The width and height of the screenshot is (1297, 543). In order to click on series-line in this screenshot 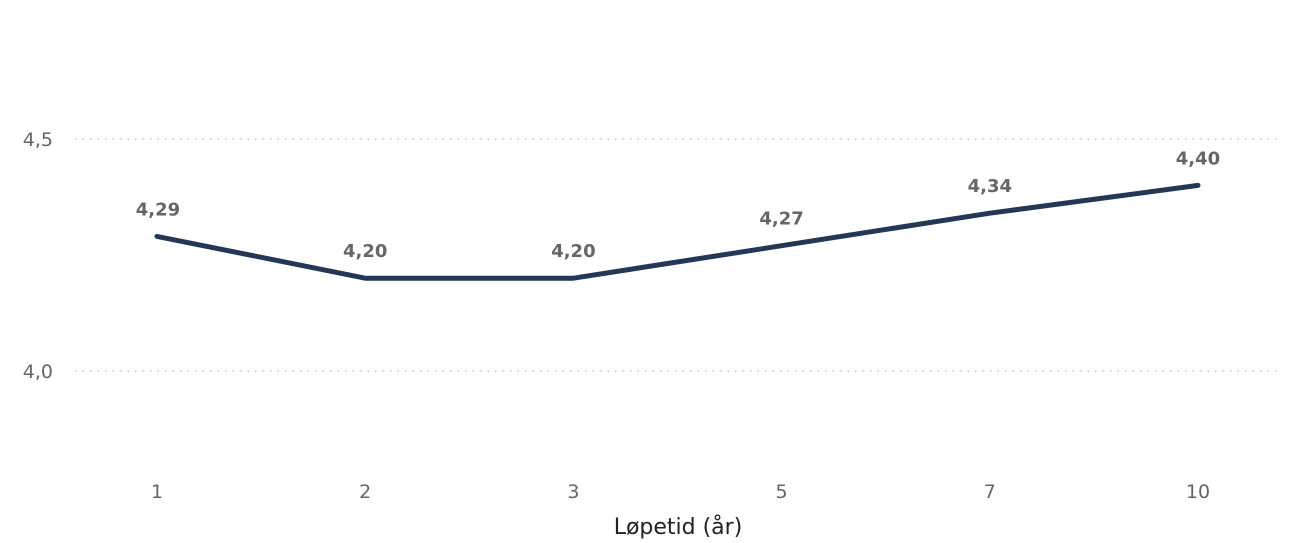, I will do `click(677, 231)`.